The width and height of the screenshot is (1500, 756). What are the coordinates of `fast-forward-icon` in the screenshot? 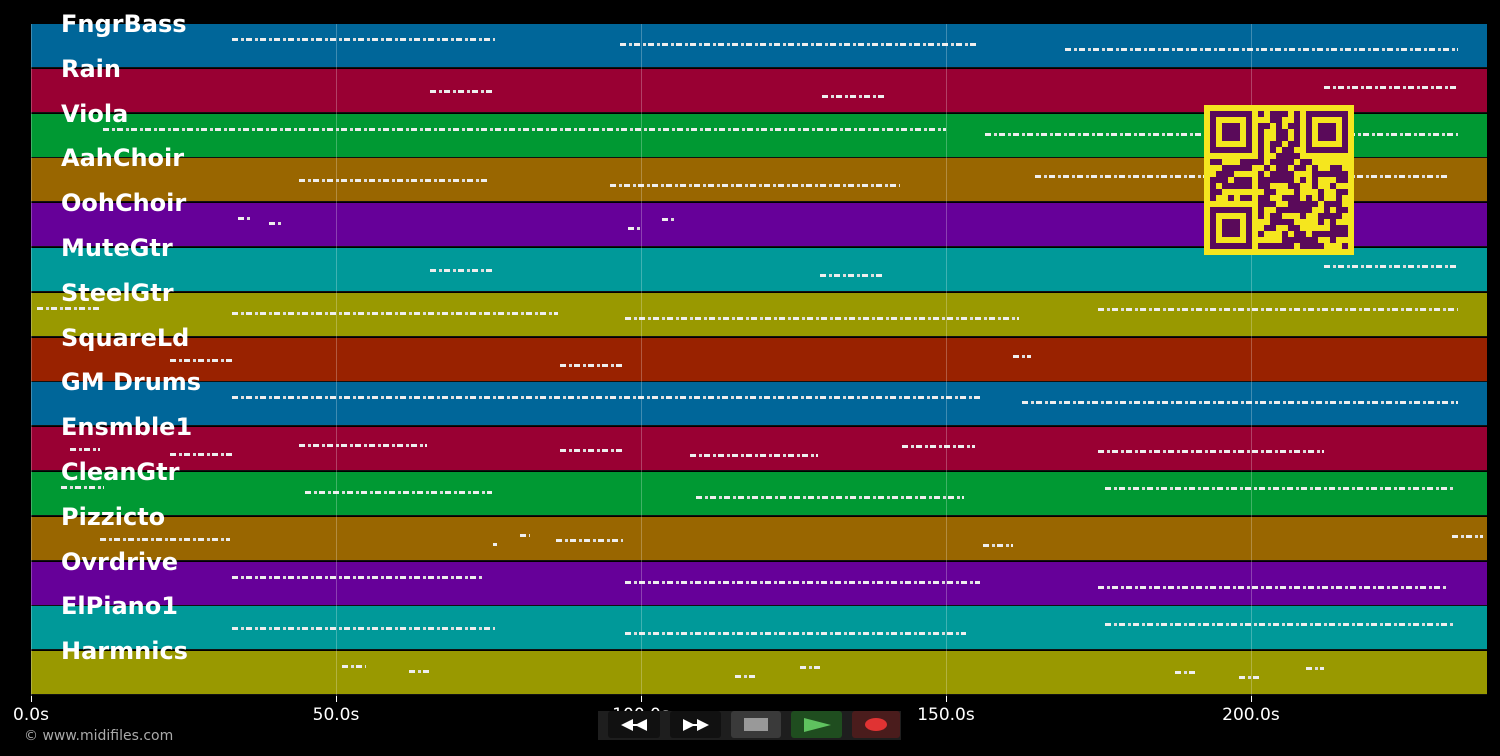 It's located at (695, 724).